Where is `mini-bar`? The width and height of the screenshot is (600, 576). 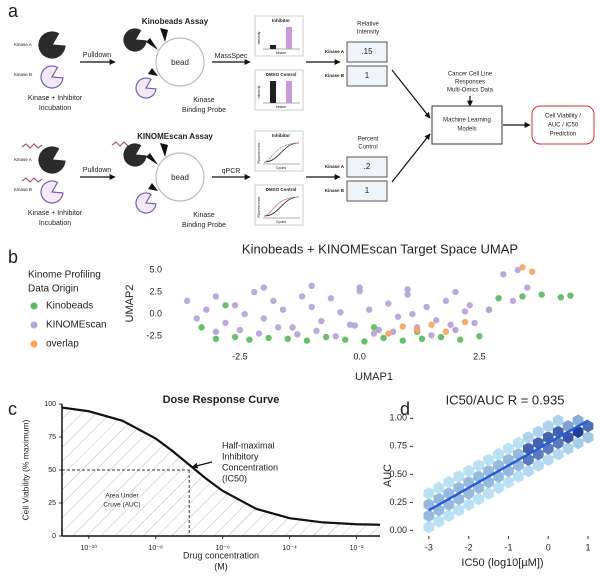
mini-bar is located at coordinates (289, 92).